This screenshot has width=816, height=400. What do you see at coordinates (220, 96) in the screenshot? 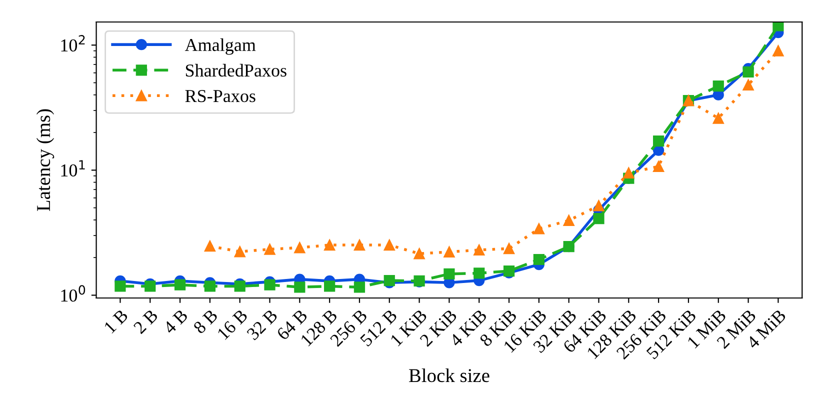
I see `legend-label: RS-Paxos` at bounding box center [220, 96].